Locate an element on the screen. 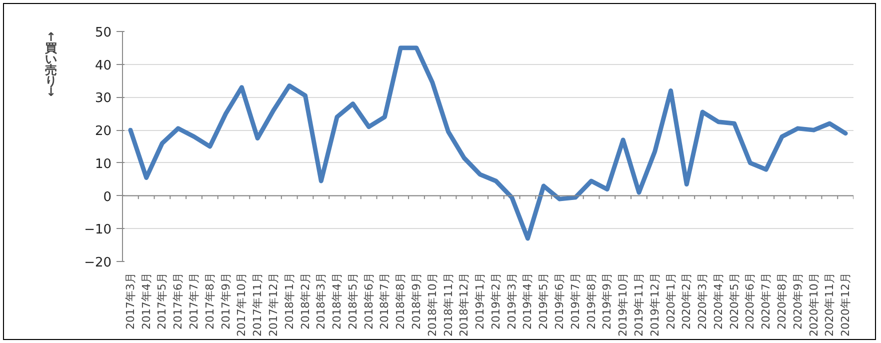 The height and width of the screenshot is (343, 881). x-tick-label: 2017年4月 is located at coordinates (146, 301).